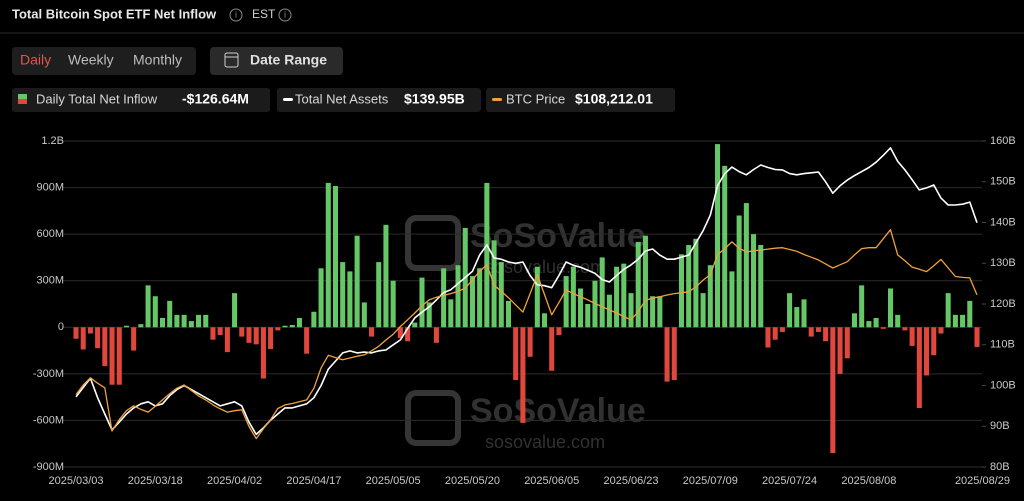  Describe the element at coordinates (1003, 304) in the screenshot. I see `y2-tick-label: 120B` at that location.